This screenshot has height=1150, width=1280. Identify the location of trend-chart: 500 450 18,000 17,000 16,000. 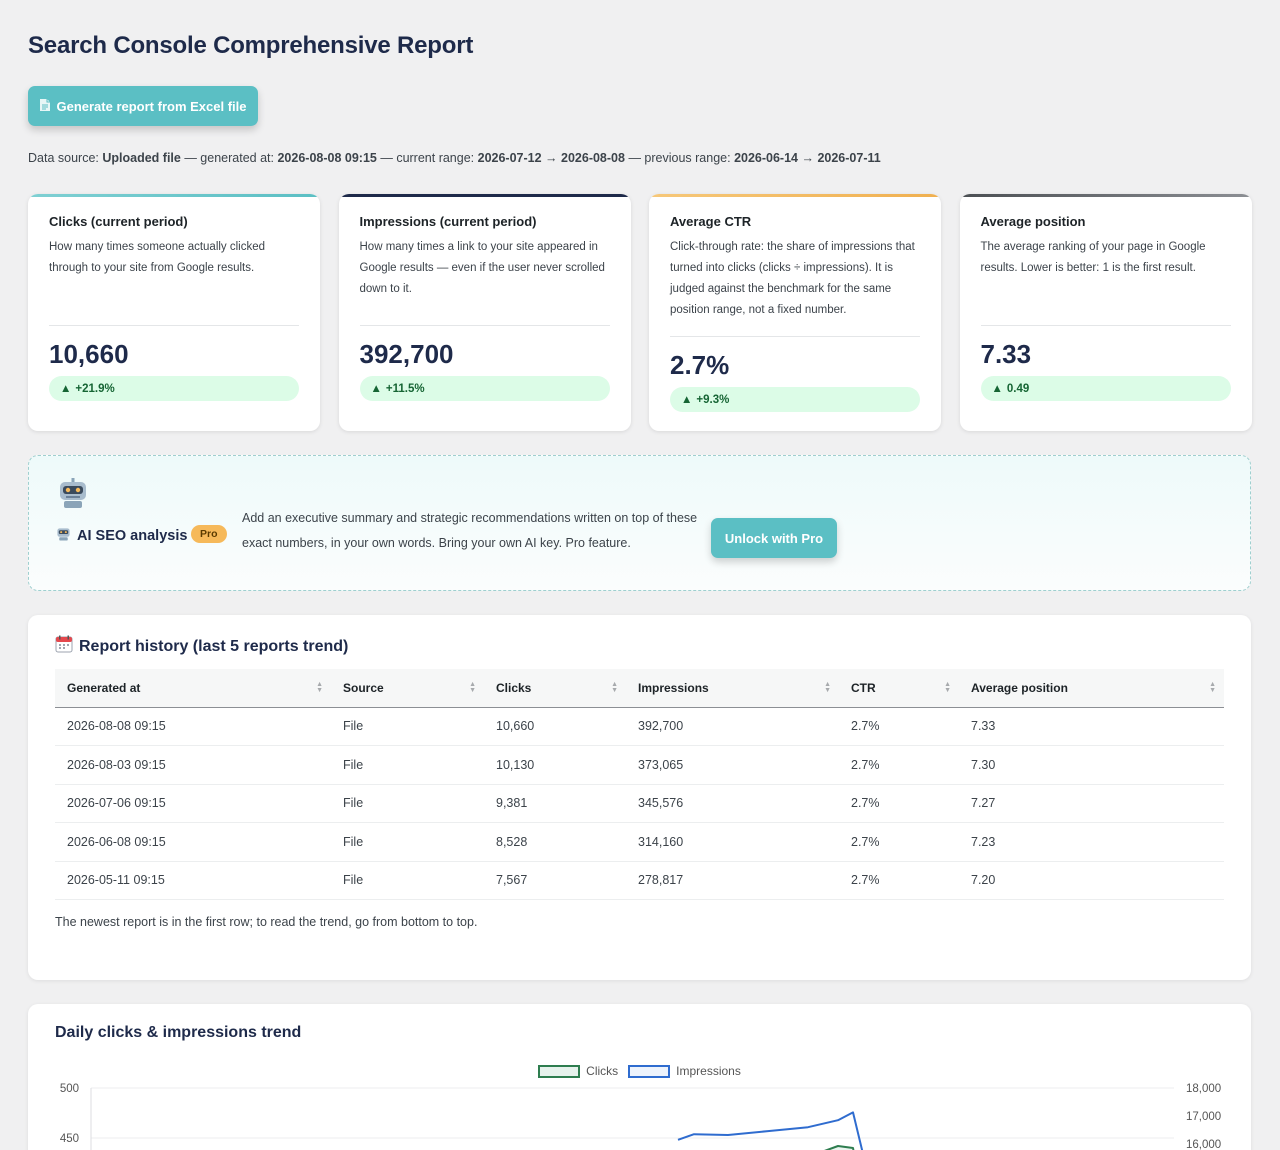
(640, 1116).